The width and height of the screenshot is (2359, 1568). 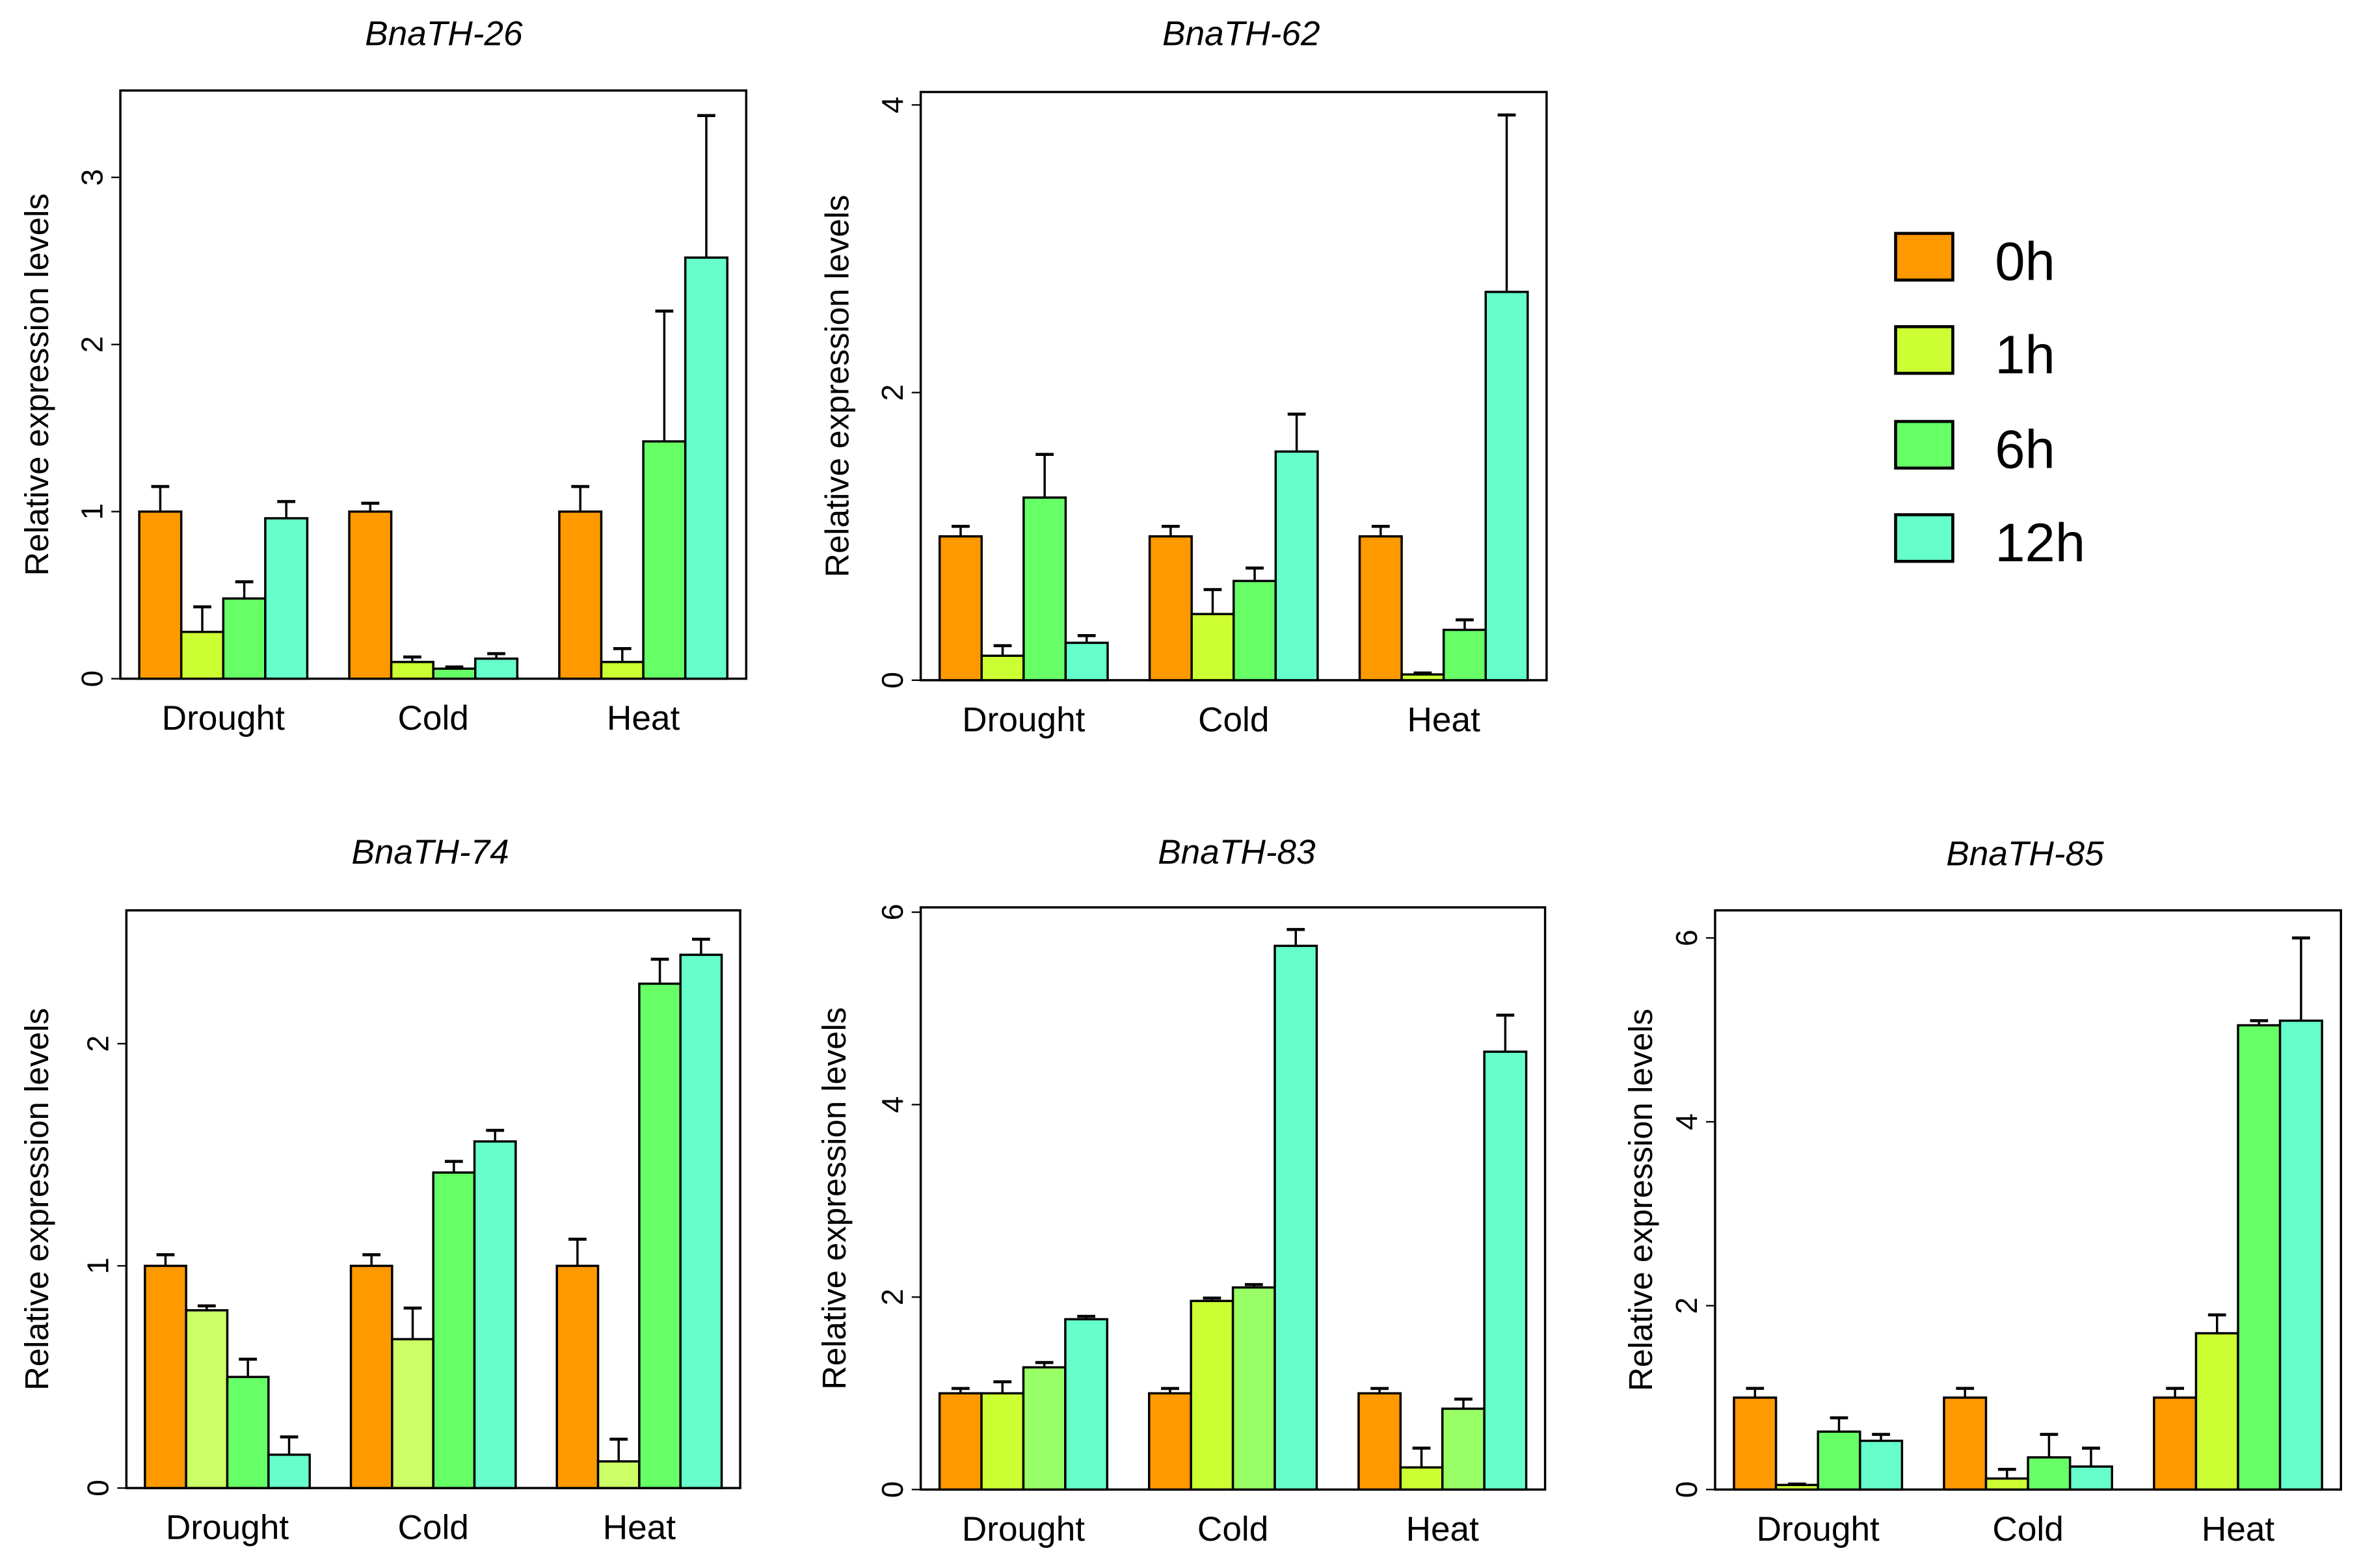 I want to click on legend-swatch-0h, so click(x=1924, y=257).